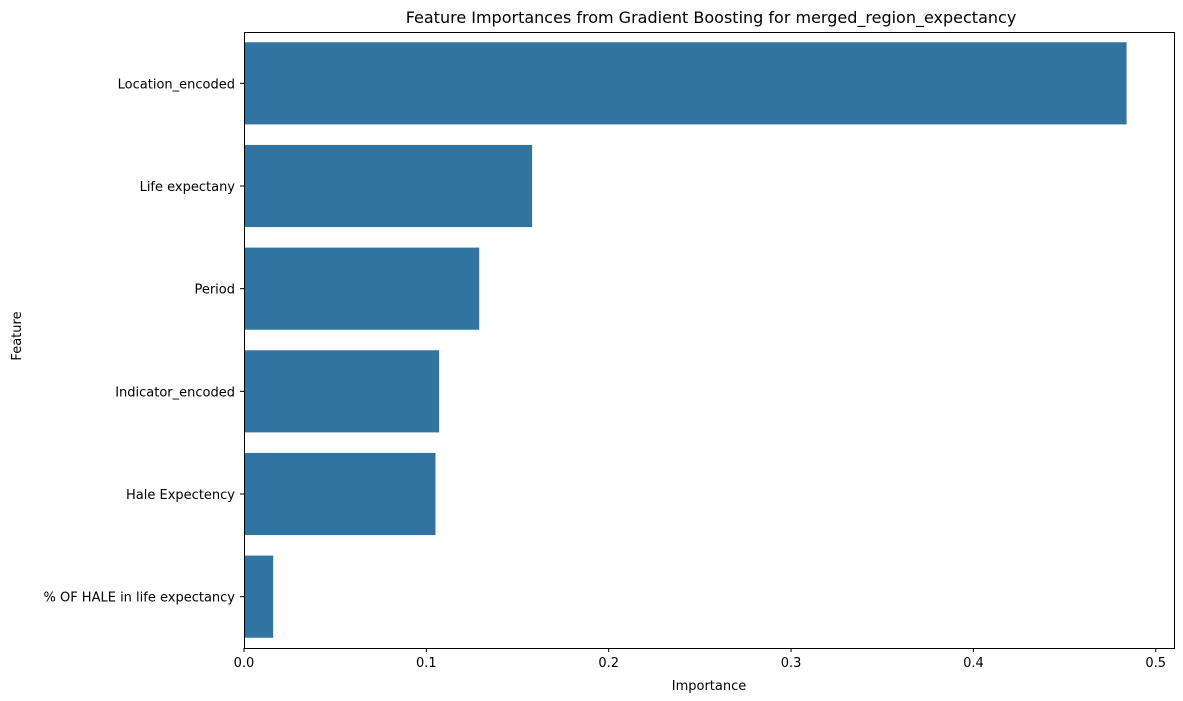 The image size is (1183, 701). What do you see at coordinates (362, 288) in the screenshot?
I see `bar-period` at bounding box center [362, 288].